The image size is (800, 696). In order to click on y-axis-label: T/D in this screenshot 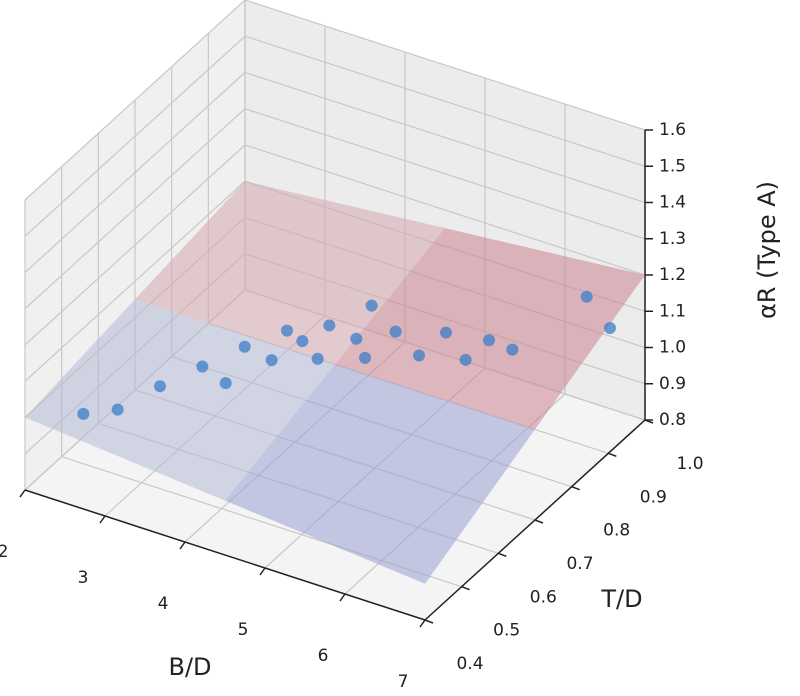, I will do `click(621, 599)`.